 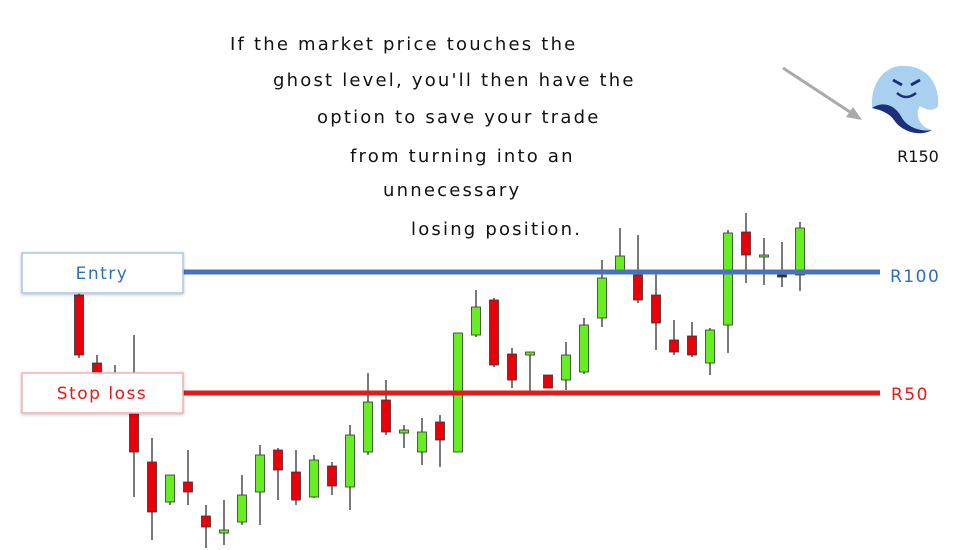 What do you see at coordinates (822, 93) in the screenshot?
I see `arrow` at bounding box center [822, 93].